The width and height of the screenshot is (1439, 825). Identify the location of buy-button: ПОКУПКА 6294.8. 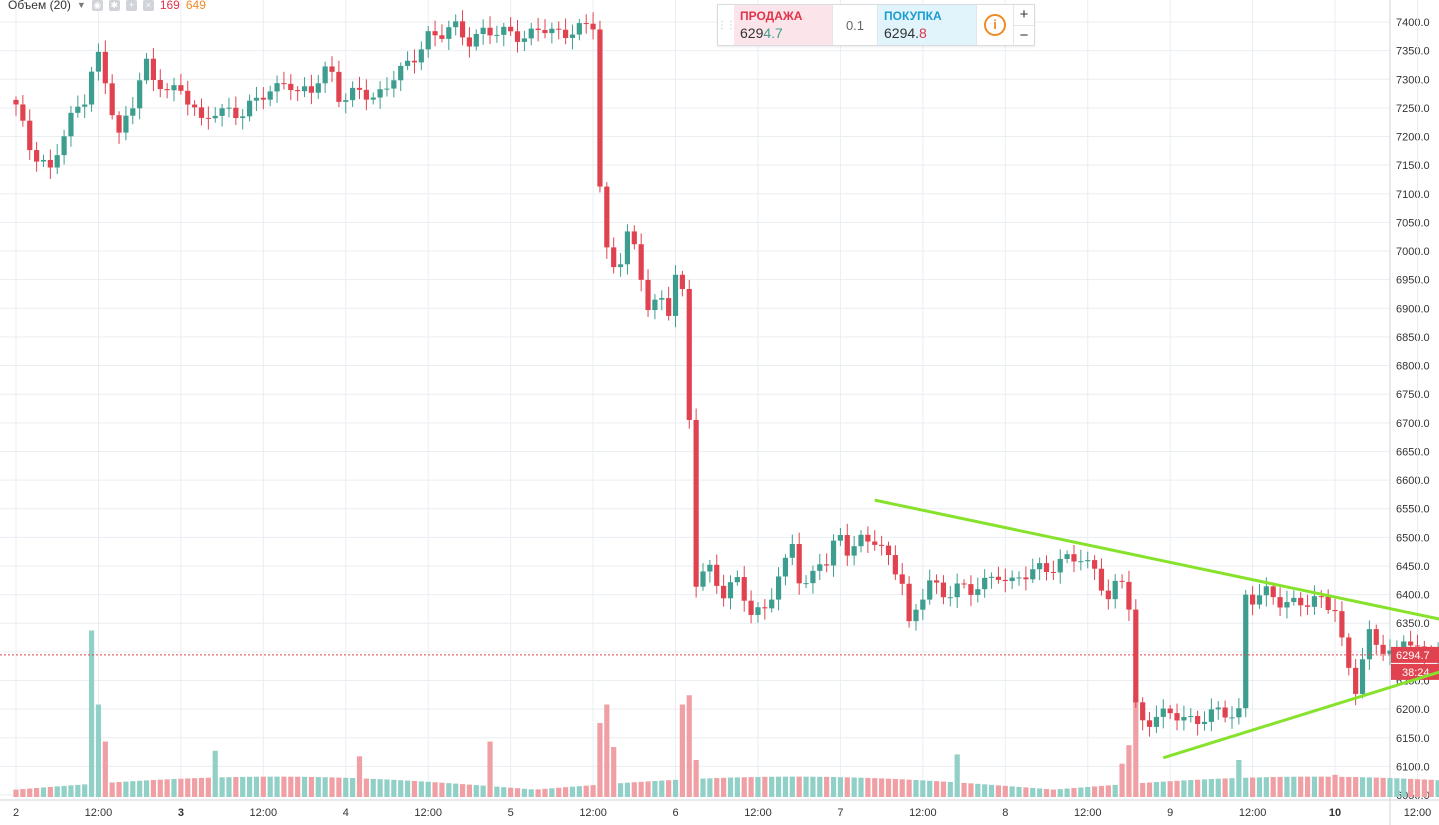
(927, 25).